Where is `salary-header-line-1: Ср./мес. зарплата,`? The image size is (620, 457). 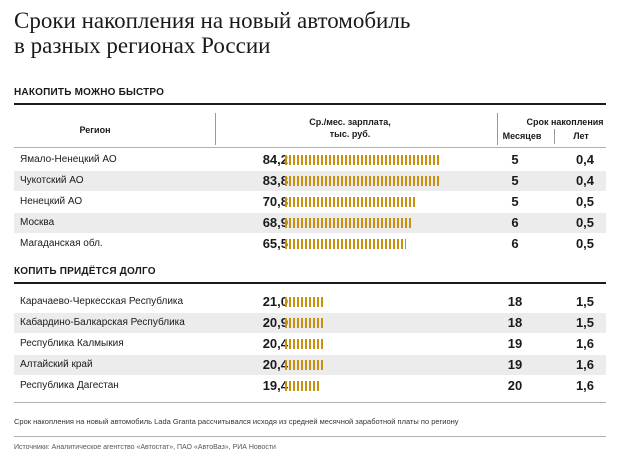 salary-header-line-1: Ср./мес. зарплата, is located at coordinates (350, 122).